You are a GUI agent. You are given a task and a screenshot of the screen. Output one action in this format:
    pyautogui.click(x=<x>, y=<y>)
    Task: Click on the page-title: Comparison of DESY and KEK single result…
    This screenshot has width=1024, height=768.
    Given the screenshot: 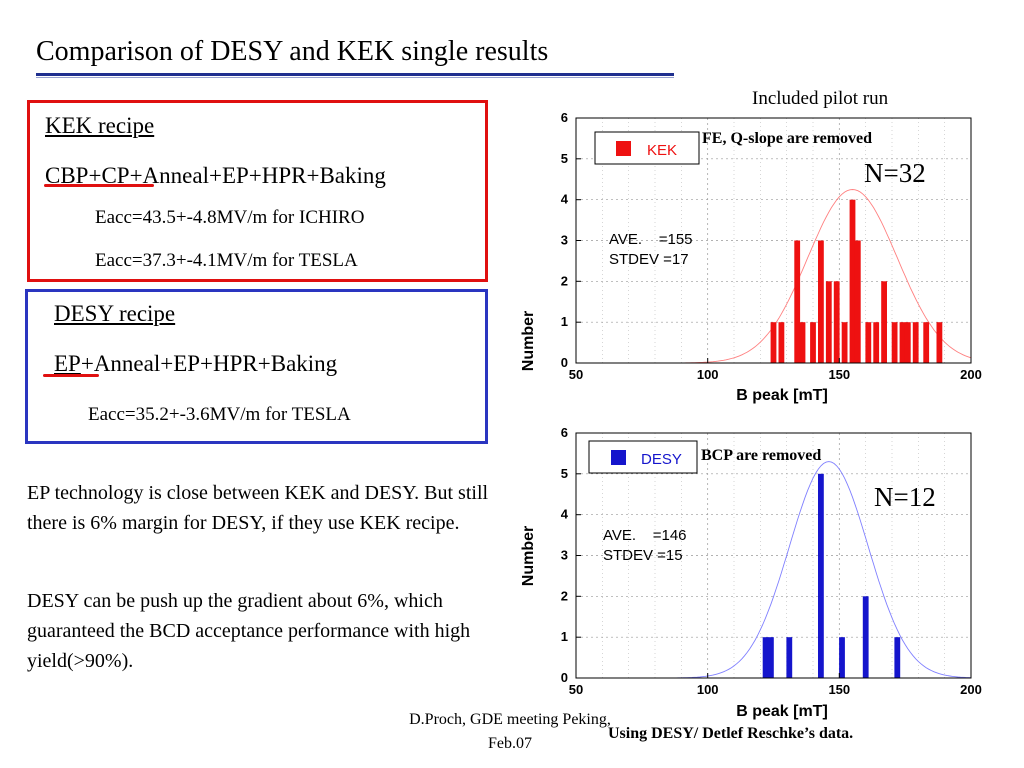 What is the action you would take?
    pyautogui.click(x=292, y=51)
    